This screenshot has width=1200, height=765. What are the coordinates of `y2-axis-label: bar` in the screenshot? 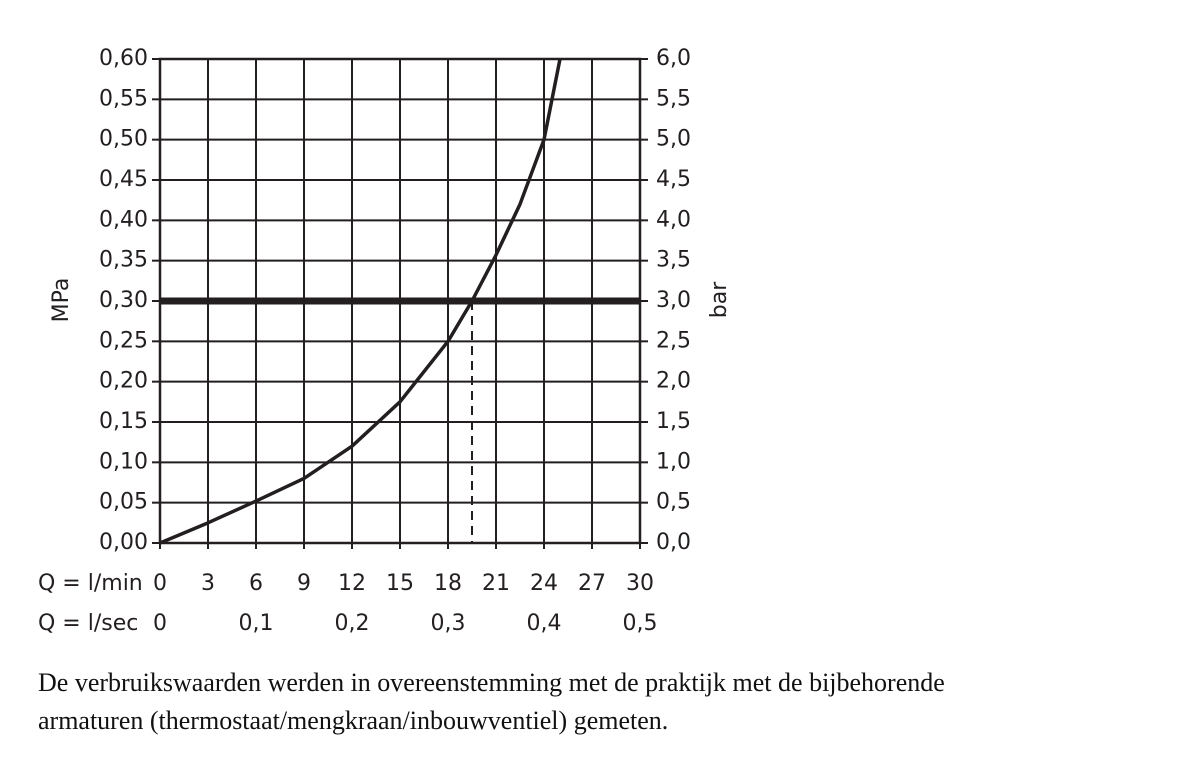 It's located at (719, 299).